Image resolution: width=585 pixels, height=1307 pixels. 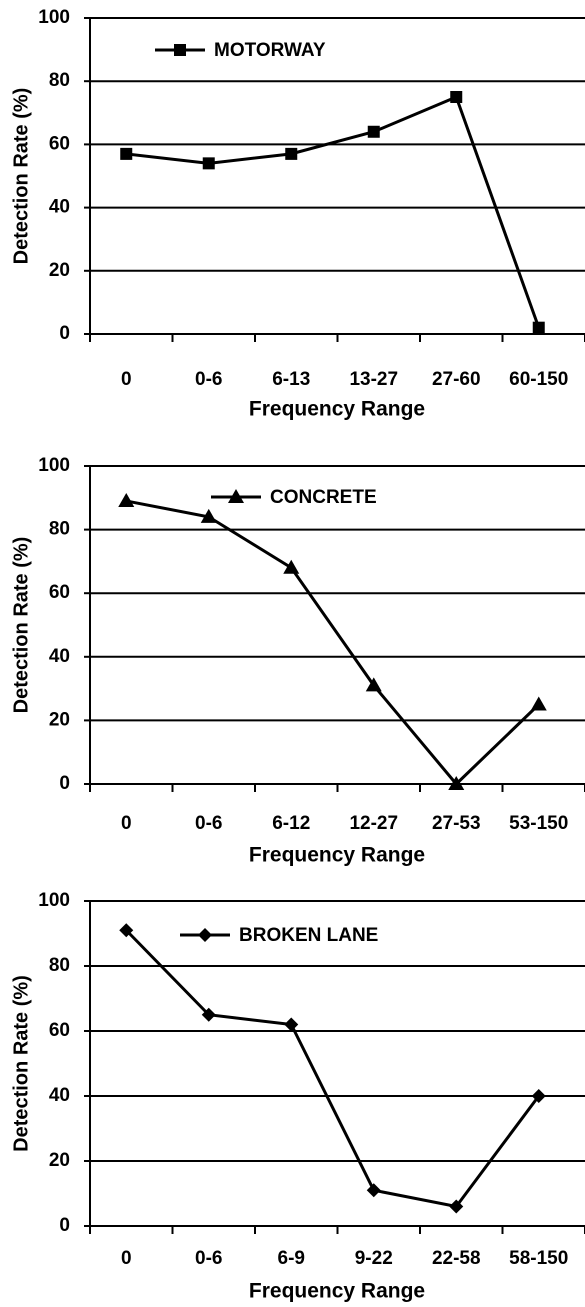 What do you see at coordinates (270, 50) in the screenshot?
I see `legend-label: MOTORWAY` at bounding box center [270, 50].